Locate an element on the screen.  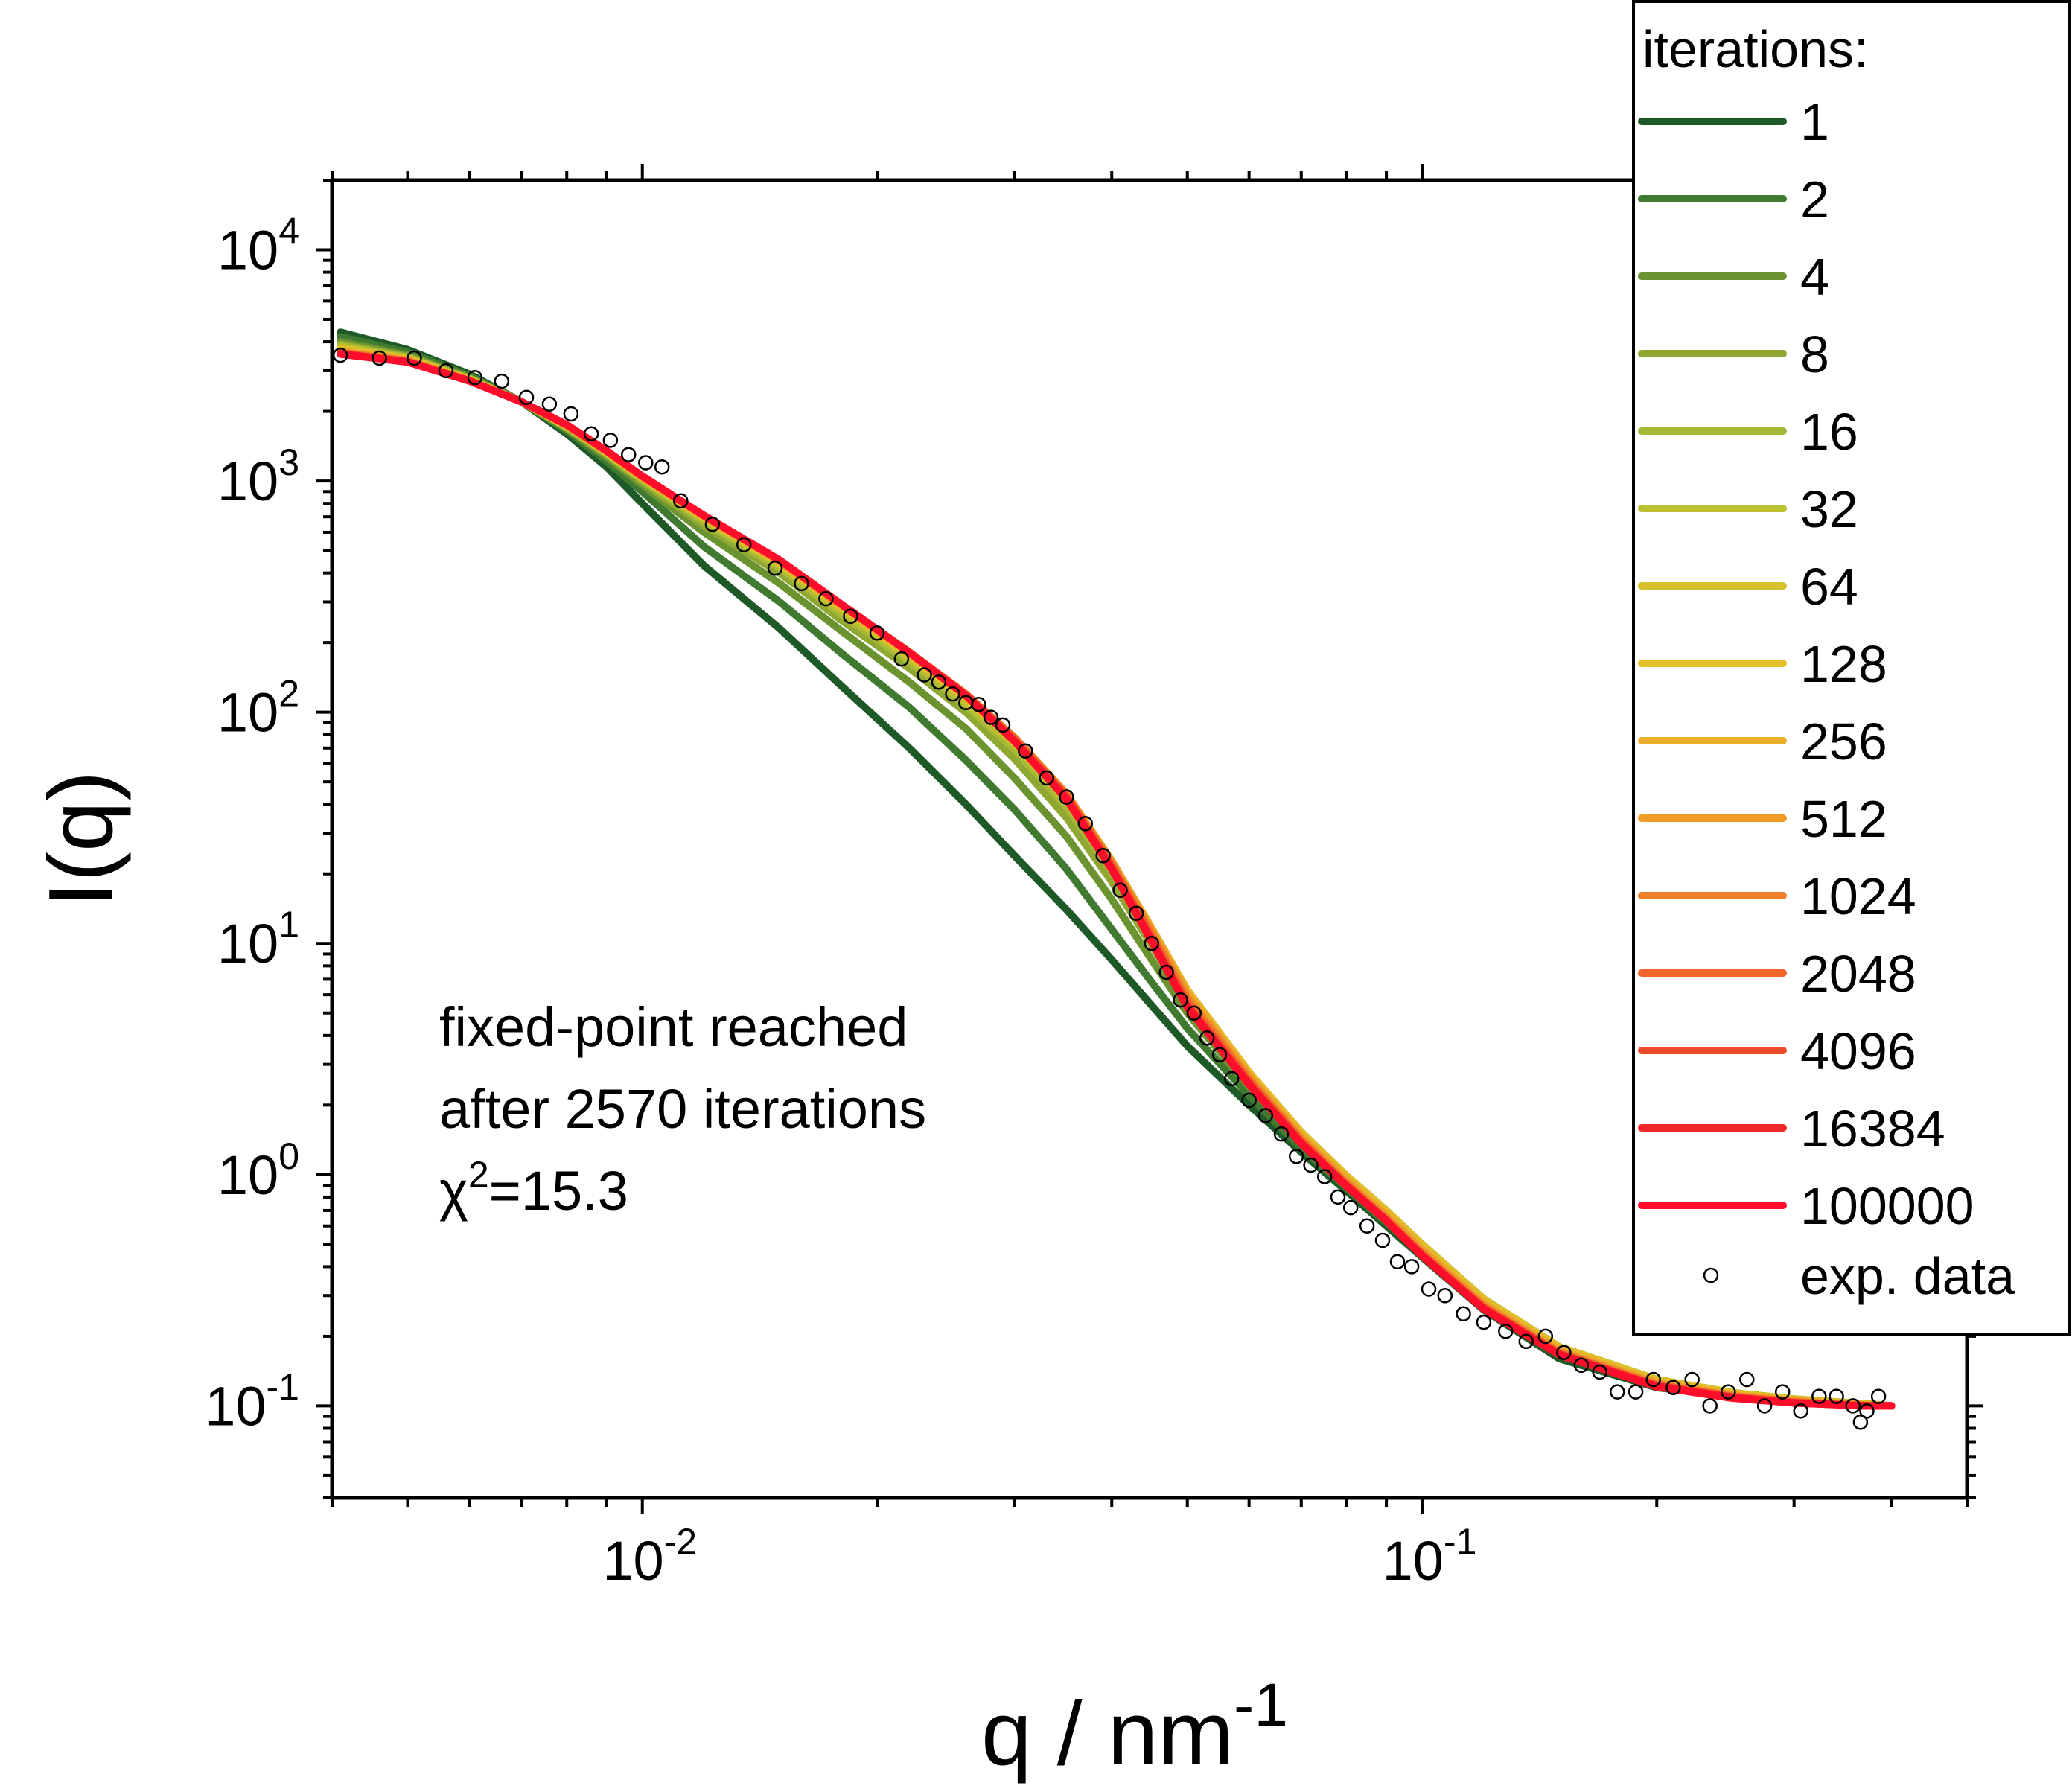
legend-label: 1 is located at coordinates (1814, 122).